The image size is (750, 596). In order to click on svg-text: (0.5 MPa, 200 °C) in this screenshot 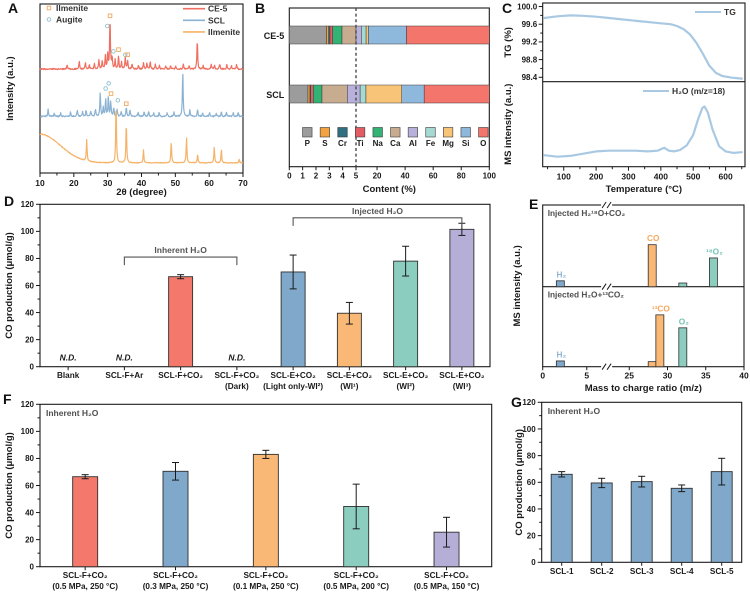, I will do `click(356, 586)`.